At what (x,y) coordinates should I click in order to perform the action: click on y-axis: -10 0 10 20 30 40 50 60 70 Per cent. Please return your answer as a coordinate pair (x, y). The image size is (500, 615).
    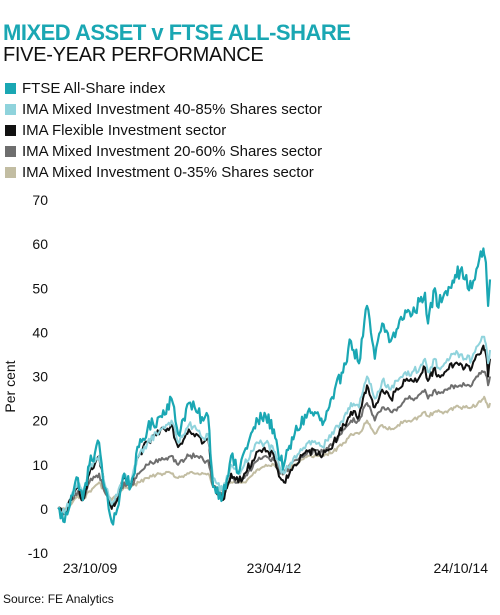
    Looking at the image, I should click on (25, 376).